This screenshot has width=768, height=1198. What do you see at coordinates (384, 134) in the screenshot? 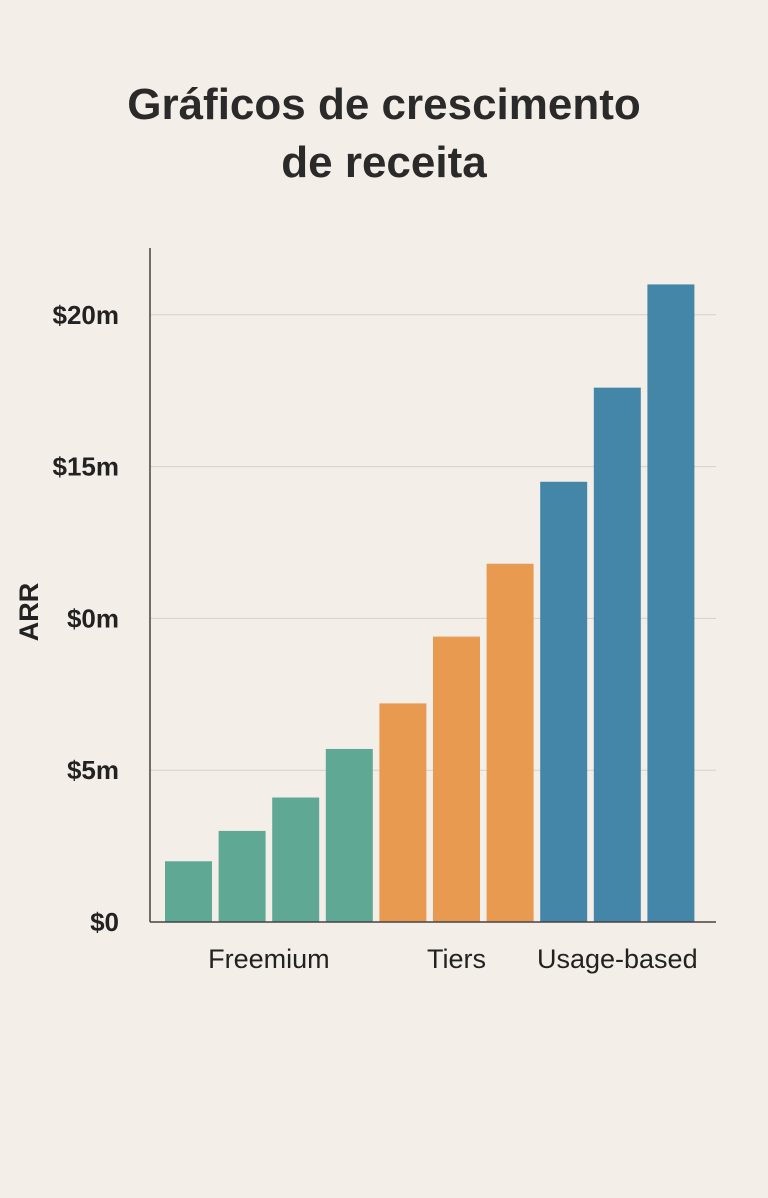
I see `chart-title: Gráficos de crescimento de receita` at bounding box center [384, 134].